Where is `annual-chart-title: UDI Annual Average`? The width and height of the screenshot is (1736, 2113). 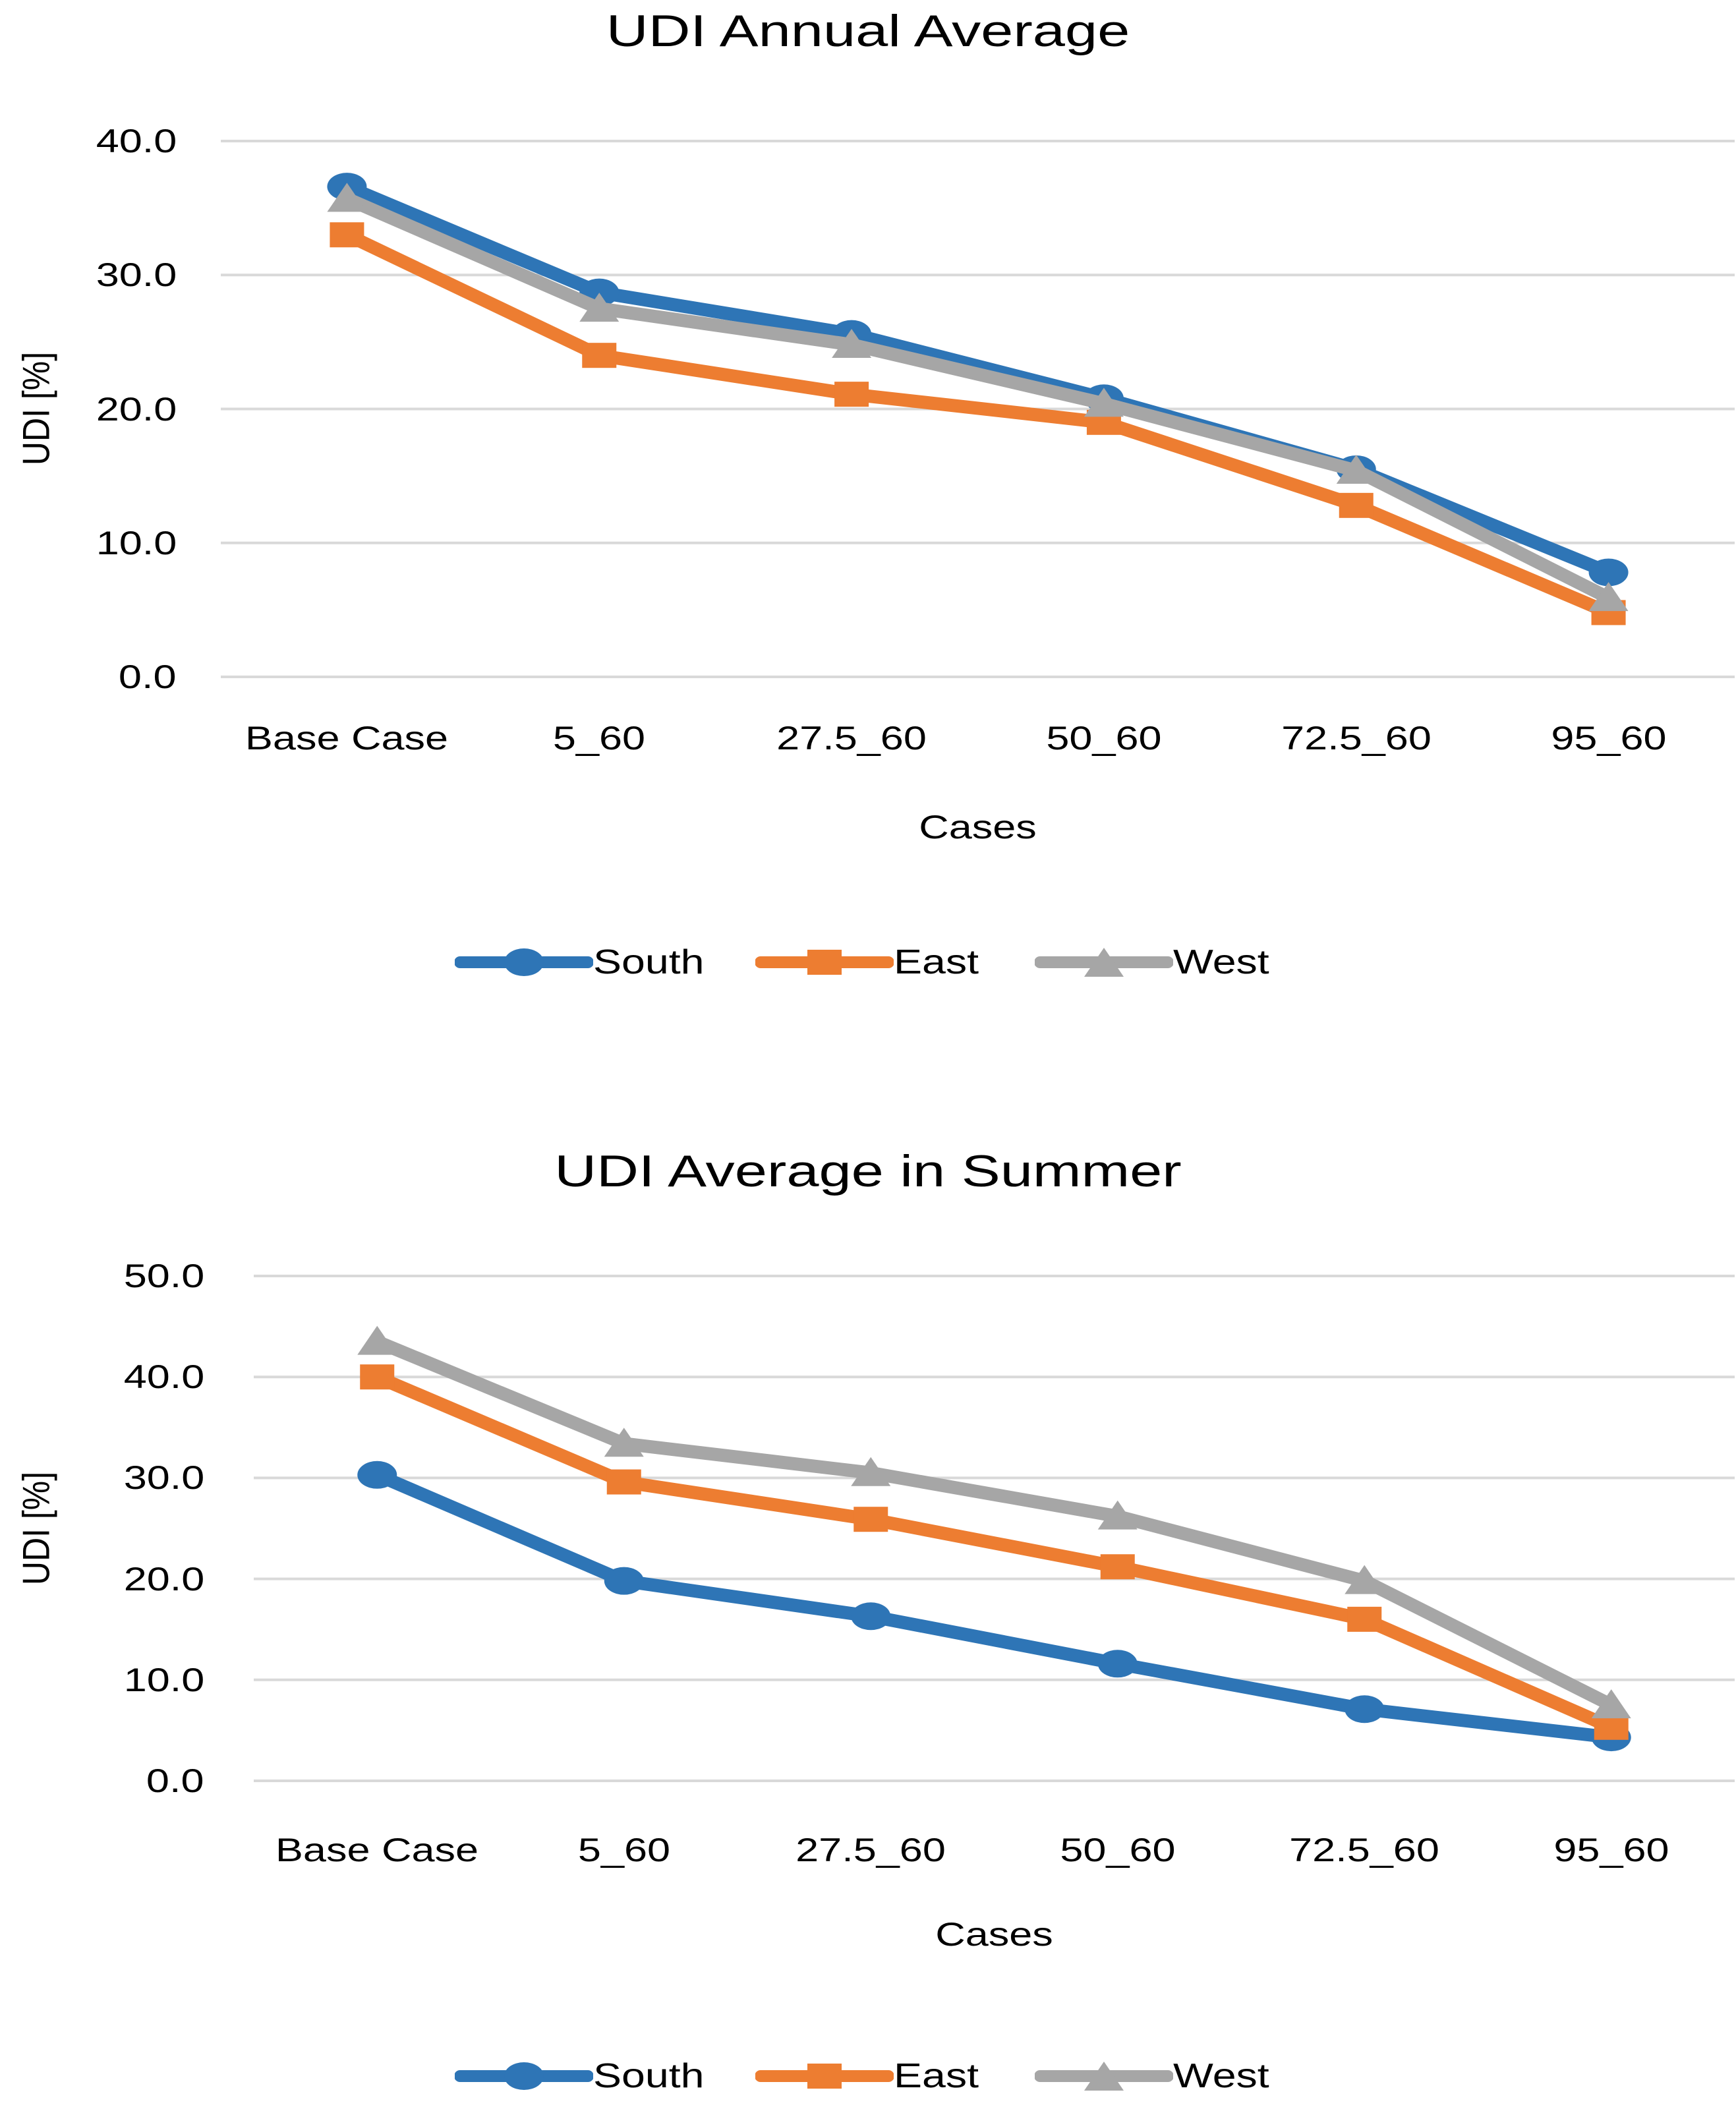
annual-chart-title: UDI Annual Average is located at coordinates (868, 31).